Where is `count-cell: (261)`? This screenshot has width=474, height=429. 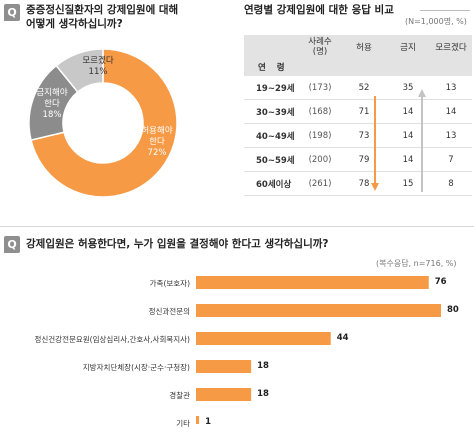
count-cell: (261) is located at coordinates (320, 183).